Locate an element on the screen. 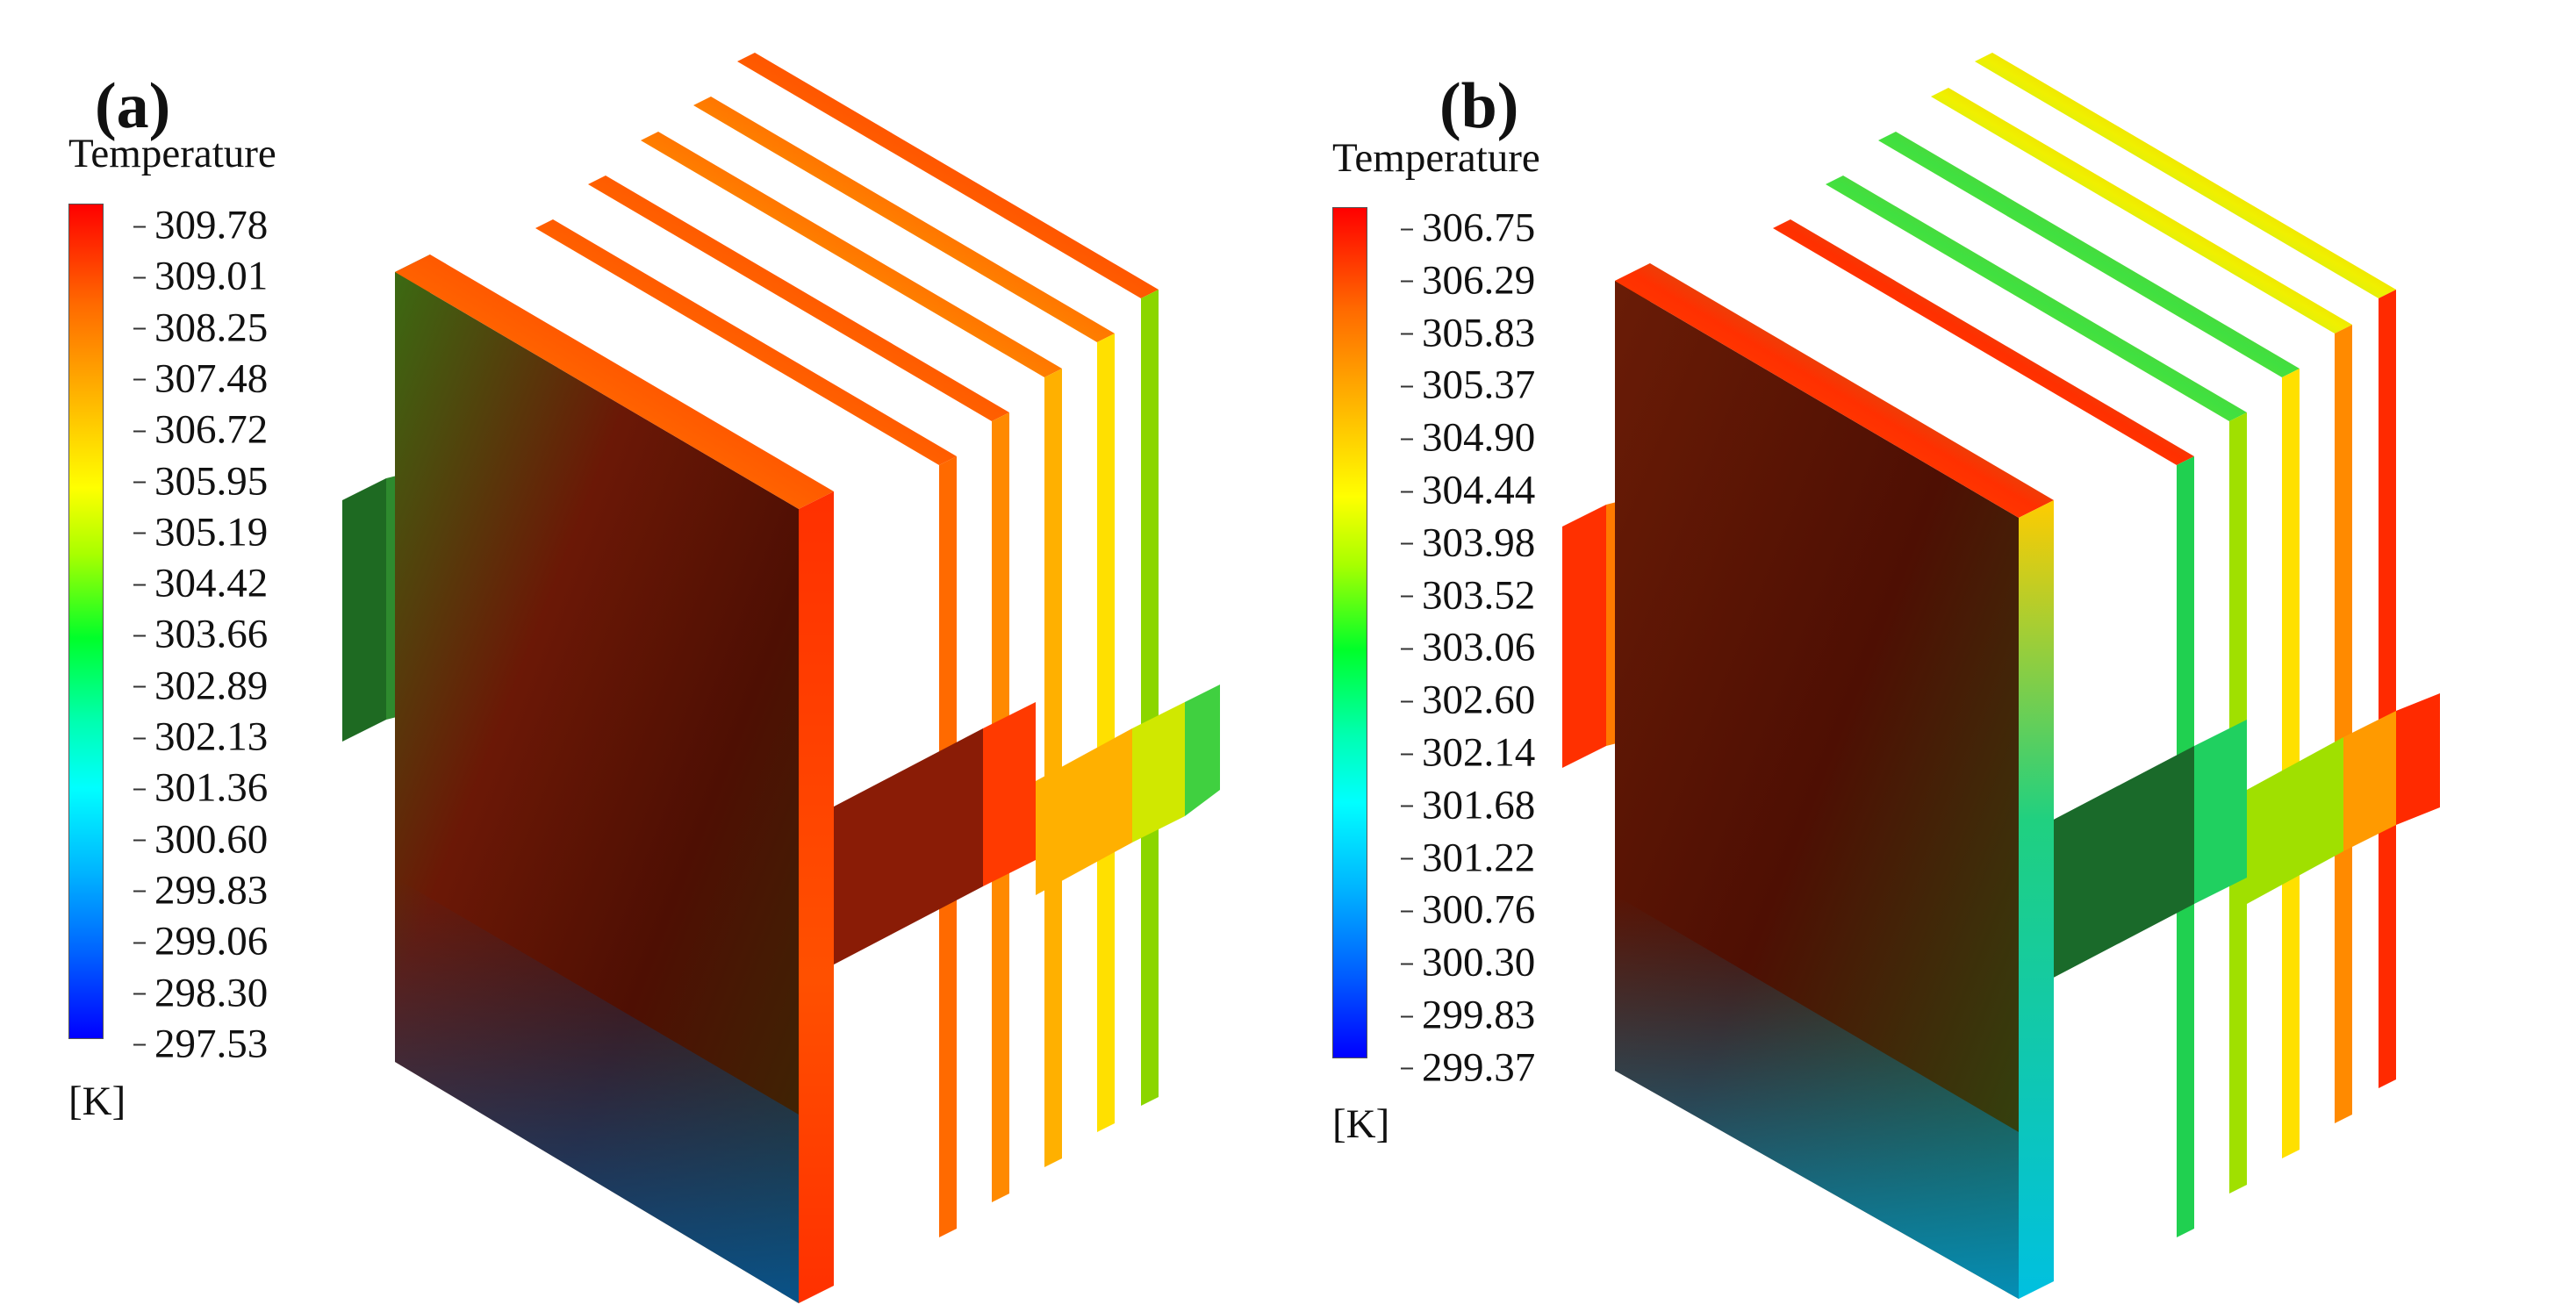 This screenshot has width=2576, height=1312. panel-b-colorbar is located at coordinates (1349, 632).